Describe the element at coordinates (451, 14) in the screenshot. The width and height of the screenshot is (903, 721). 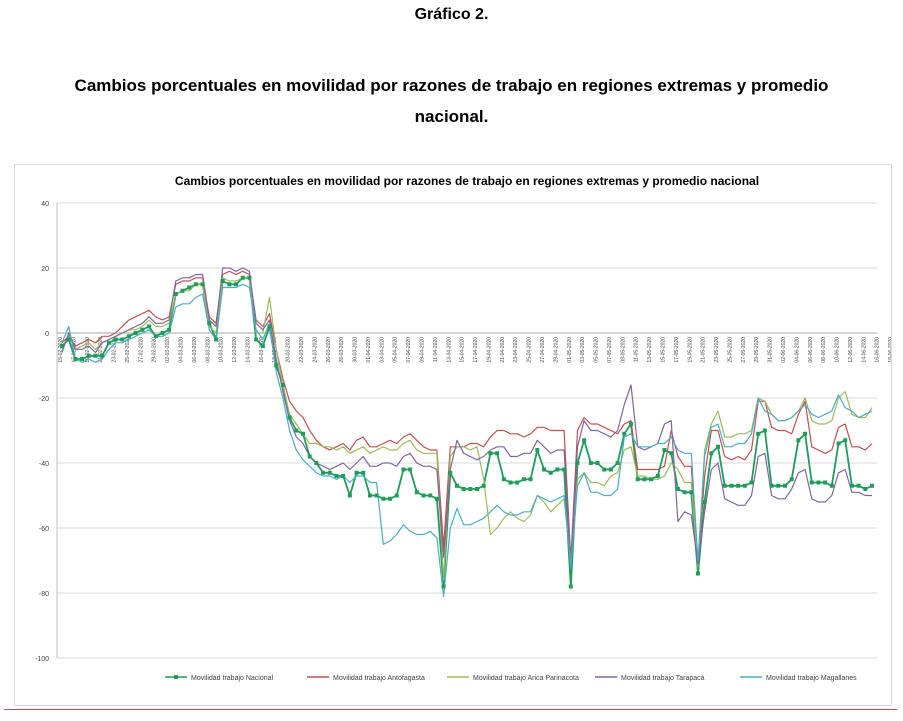
I see `figure-label: Gráfico 2.` at that location.